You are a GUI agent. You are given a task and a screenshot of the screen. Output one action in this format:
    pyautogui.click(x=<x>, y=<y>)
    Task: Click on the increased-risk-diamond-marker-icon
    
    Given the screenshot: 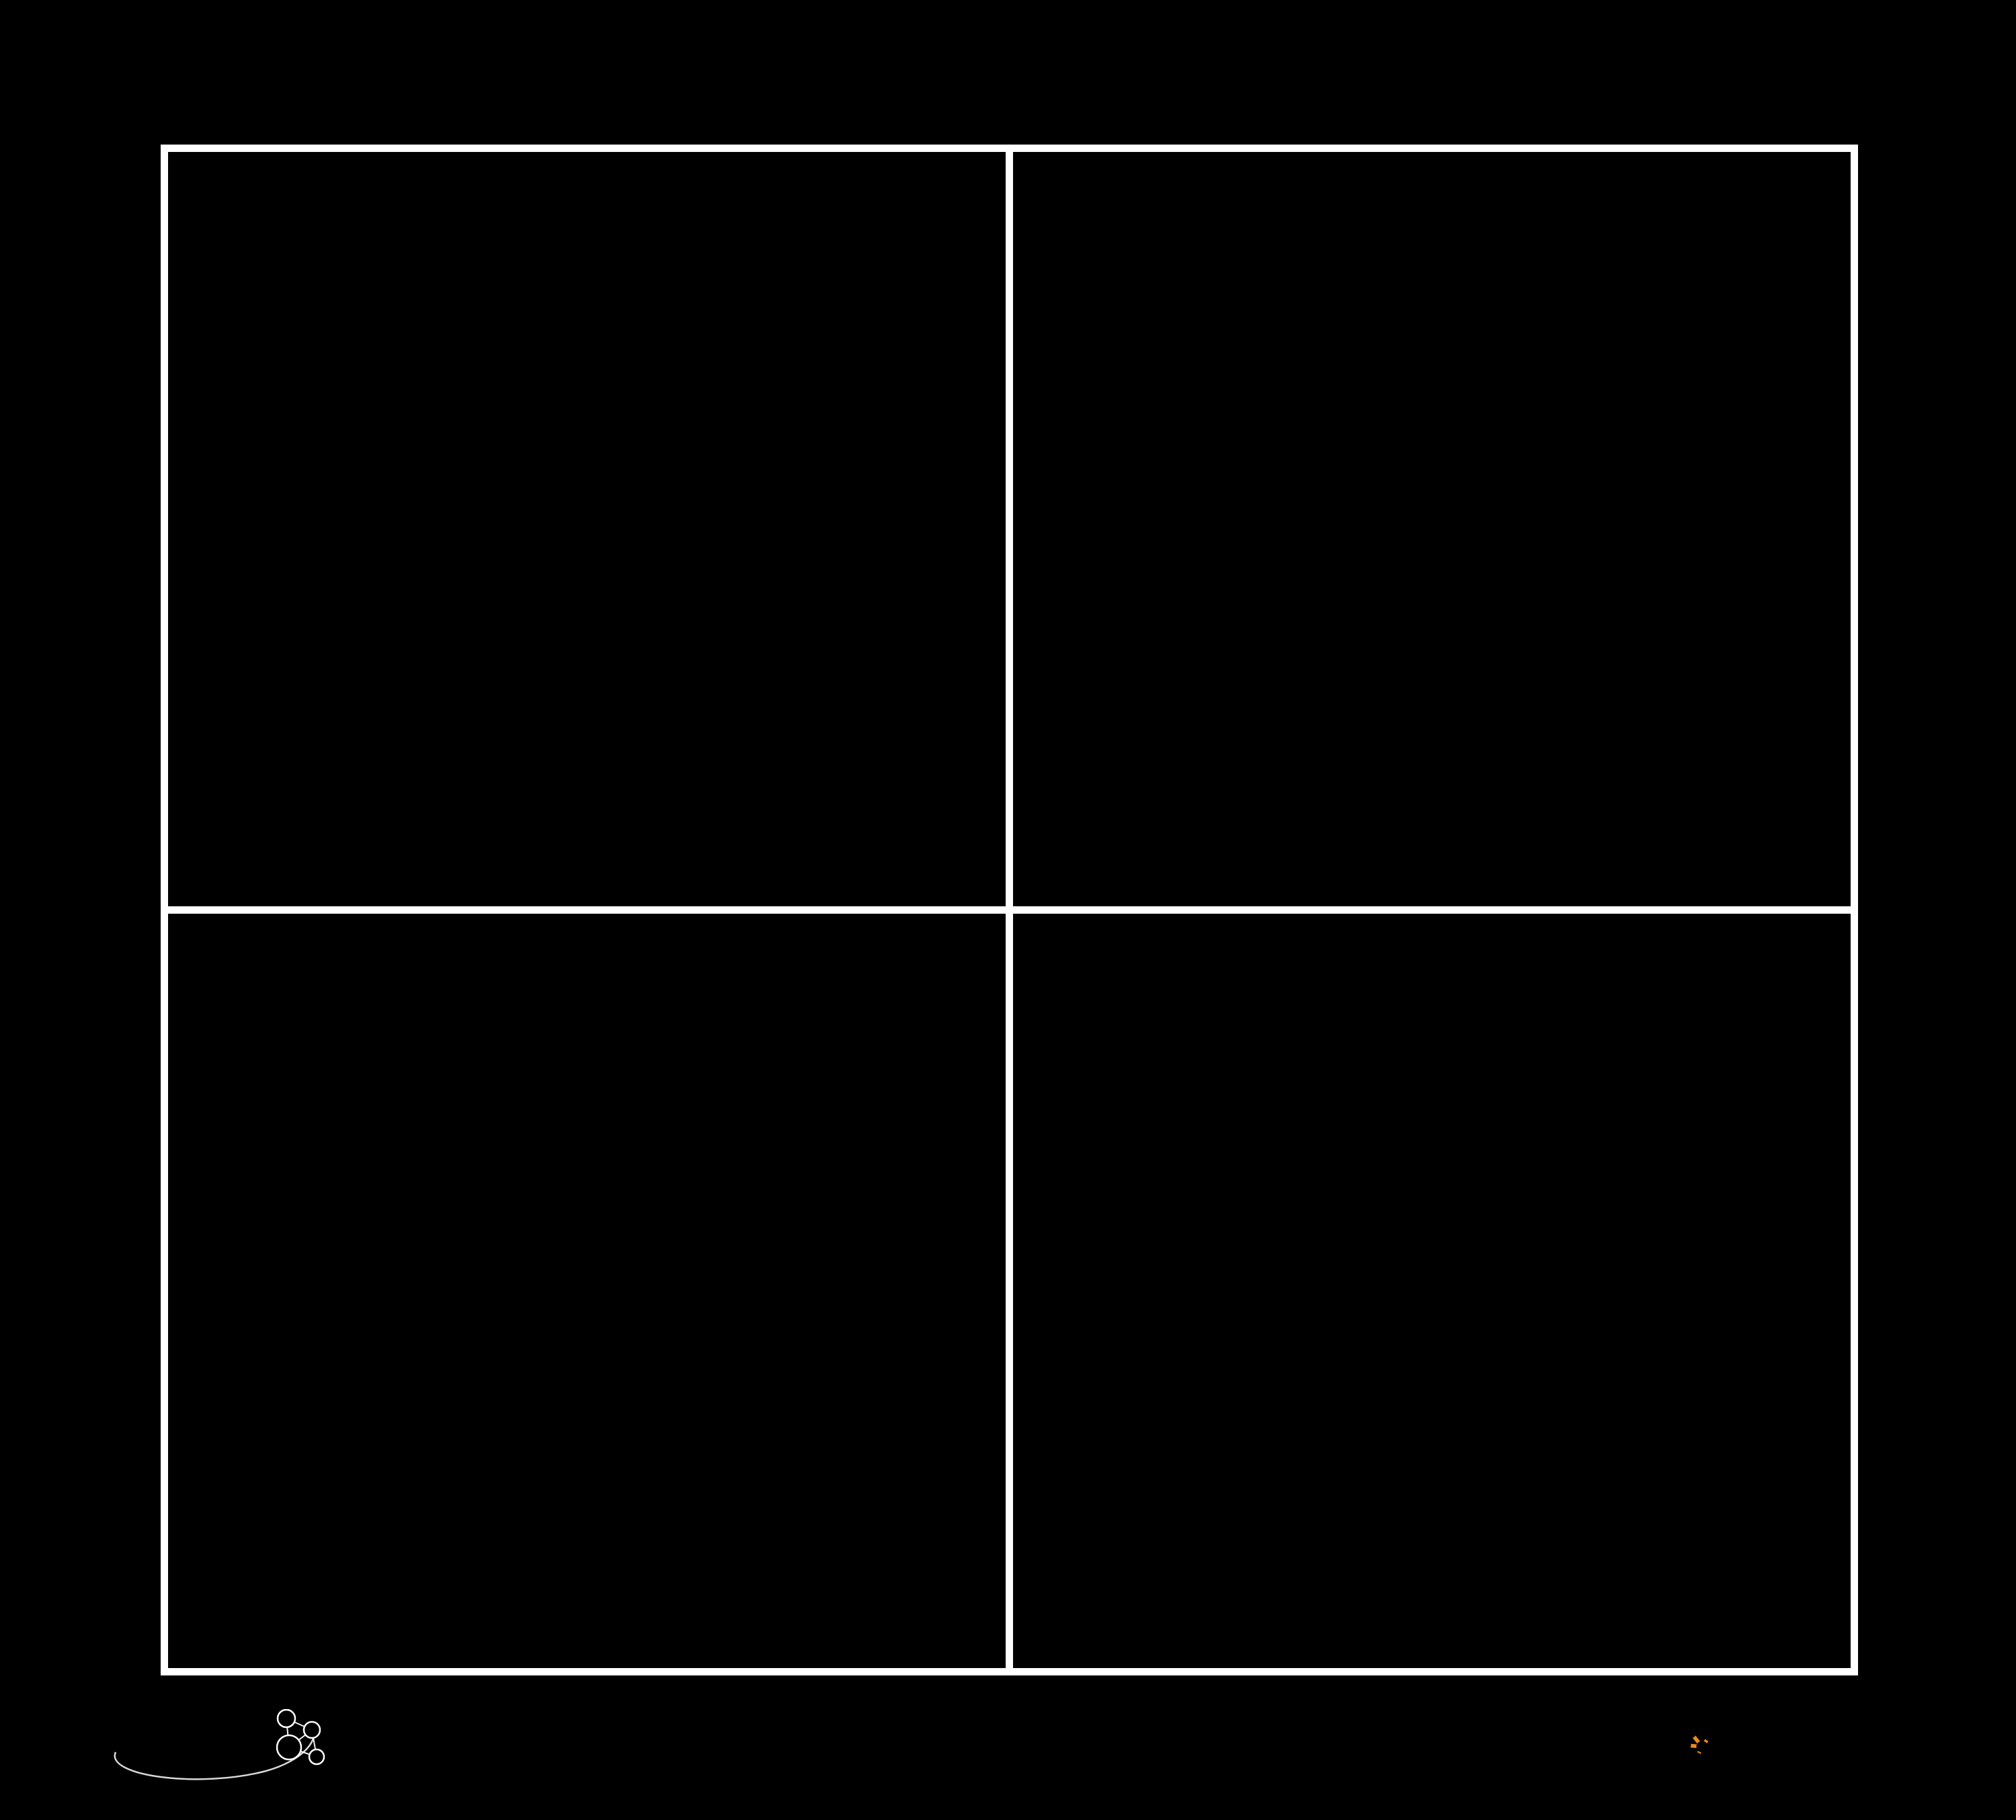 What is the action you would take?
    pyautogui.click(x=1060, y=871)
    